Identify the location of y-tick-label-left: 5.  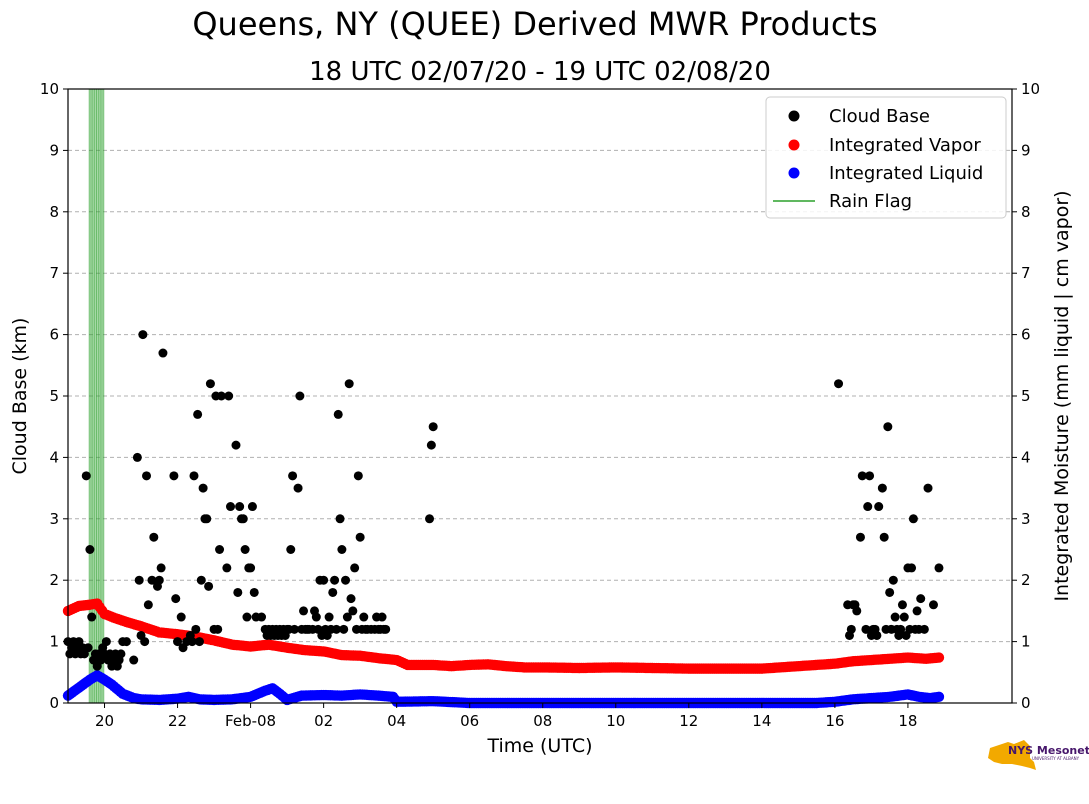
(54, 396).